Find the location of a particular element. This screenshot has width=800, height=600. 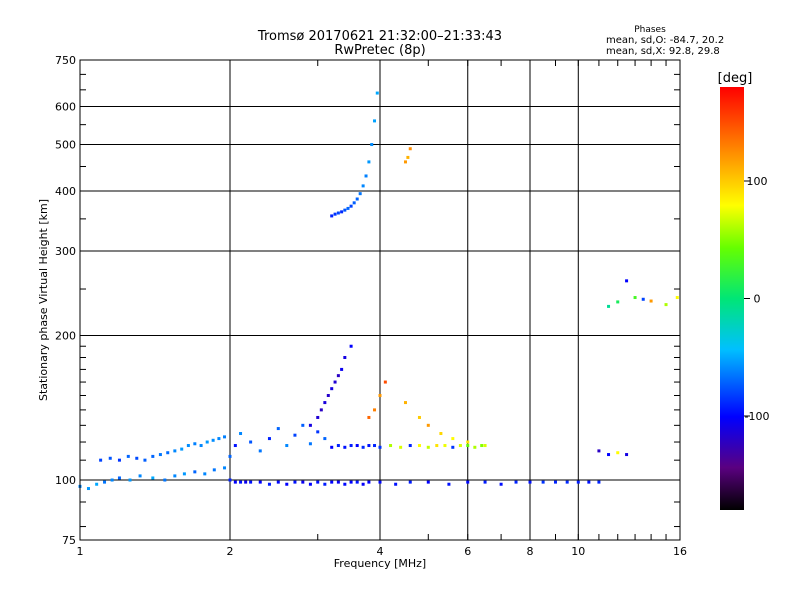

x-tick-label: 4 is located at coordinates (380, 551).